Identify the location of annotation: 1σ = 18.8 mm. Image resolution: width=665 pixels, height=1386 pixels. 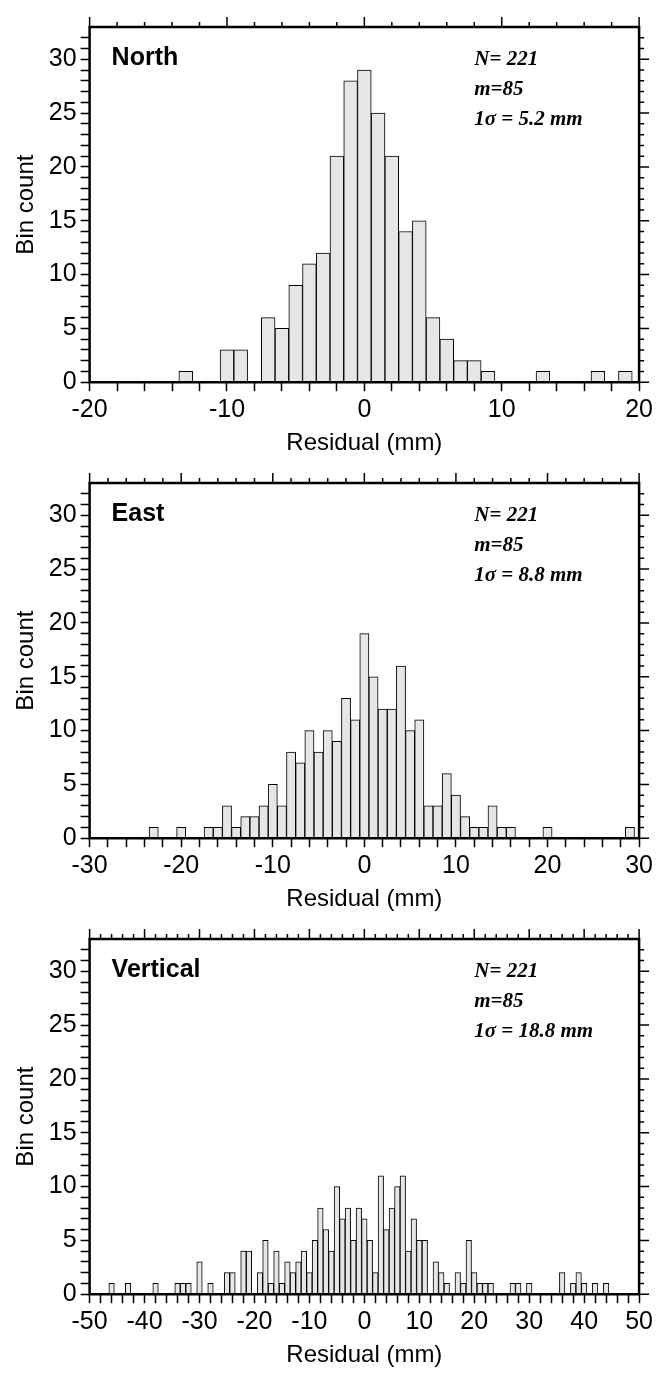
(534, 1030).